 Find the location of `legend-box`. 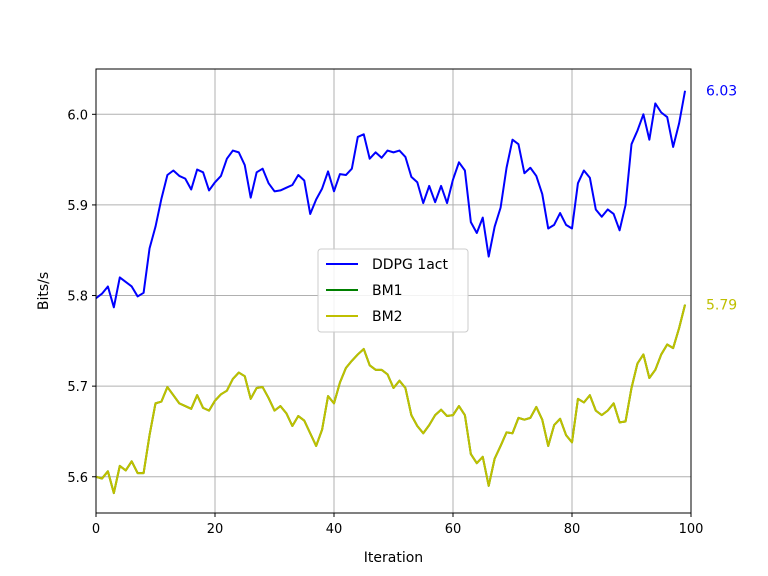

legend-box is located at coordinates (393, 290).